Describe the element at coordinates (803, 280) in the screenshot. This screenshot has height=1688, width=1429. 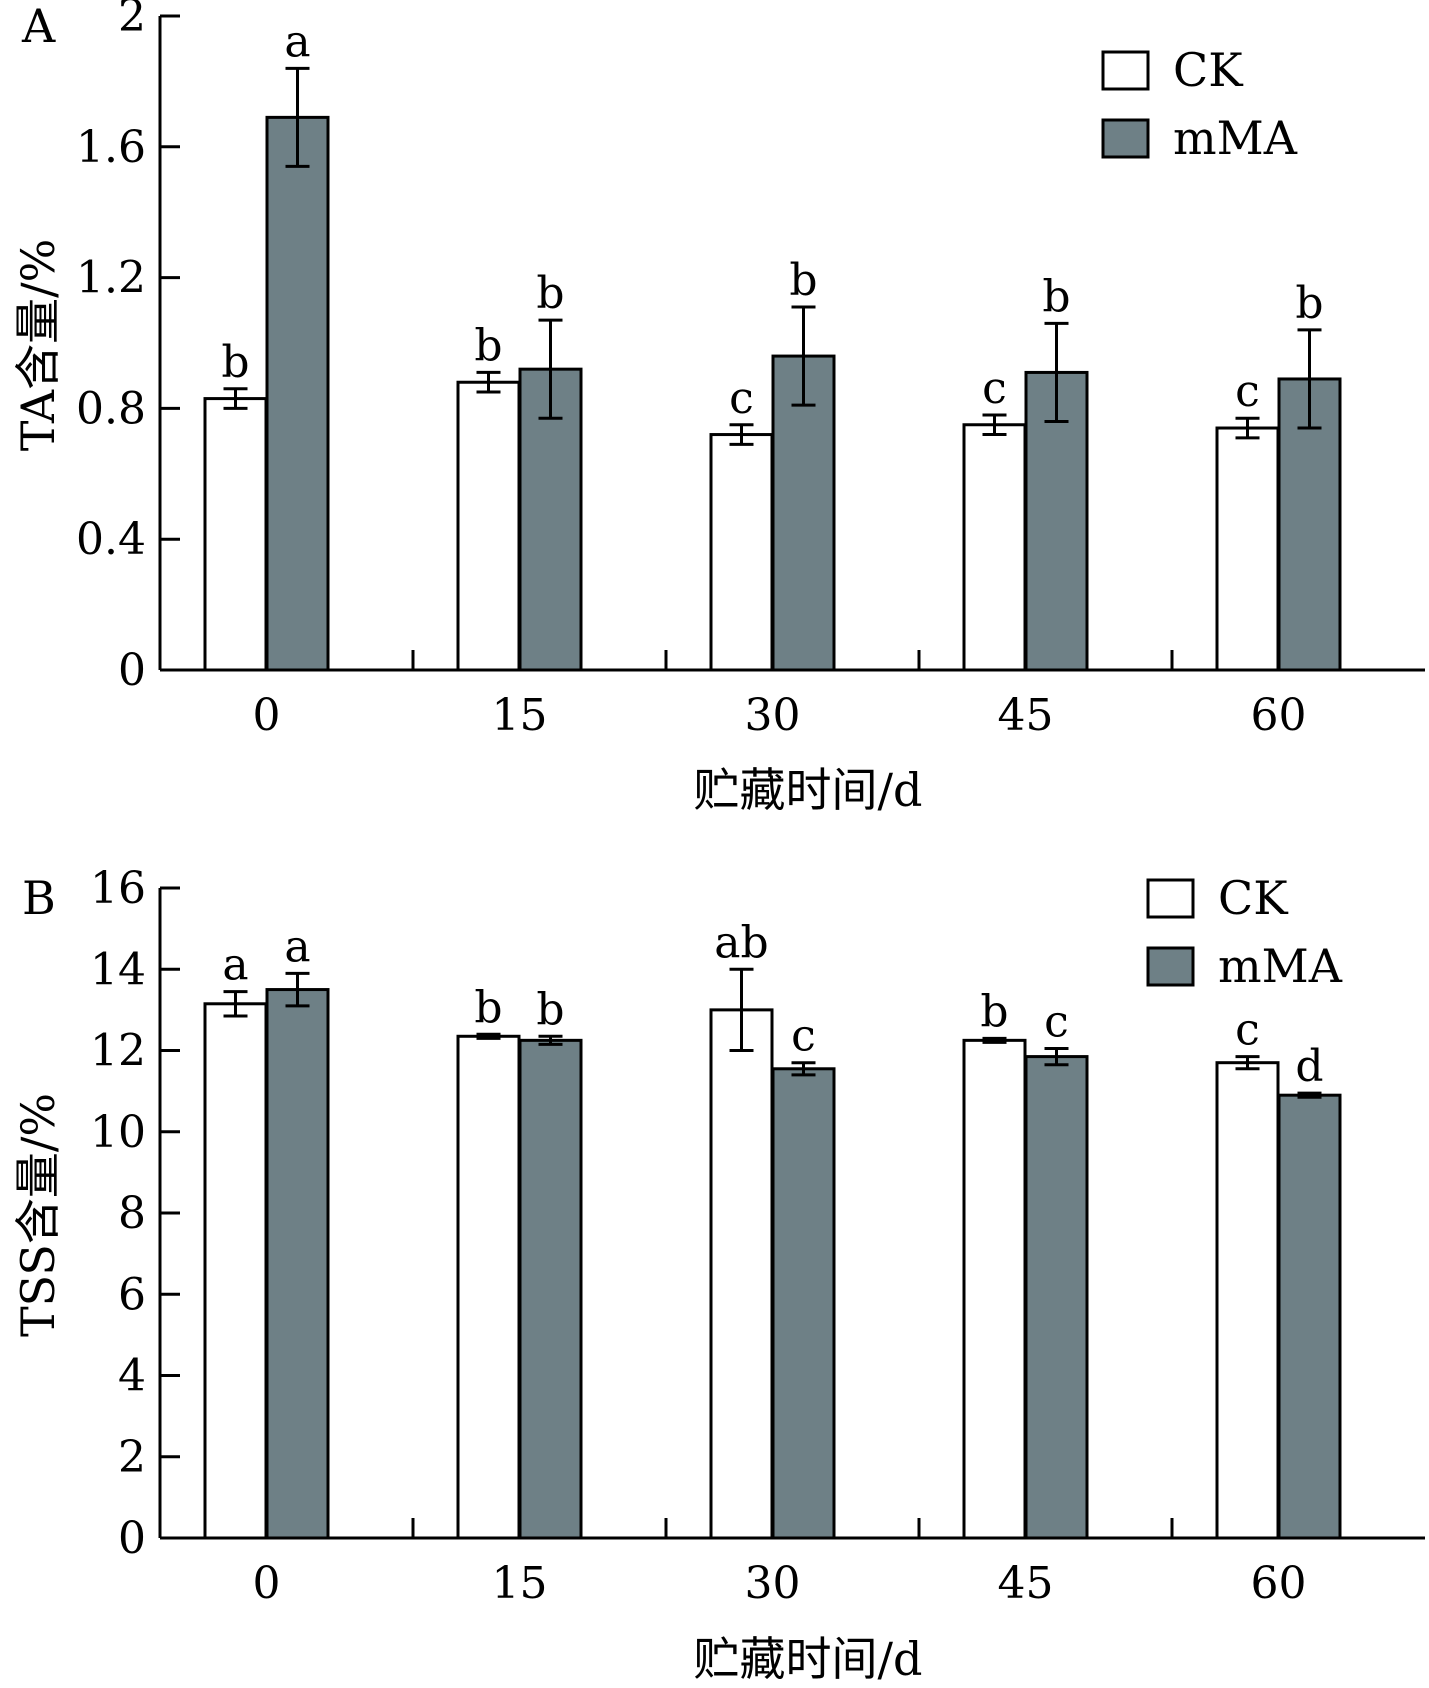
I see `panel-a-sig-label-mma-30: b` at that location.